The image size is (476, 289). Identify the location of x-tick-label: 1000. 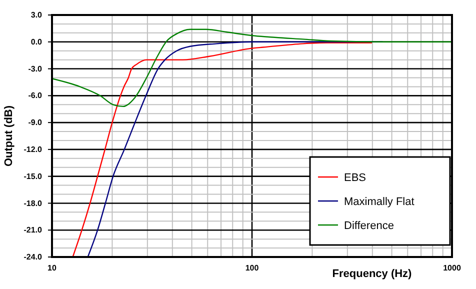
(452, 268).